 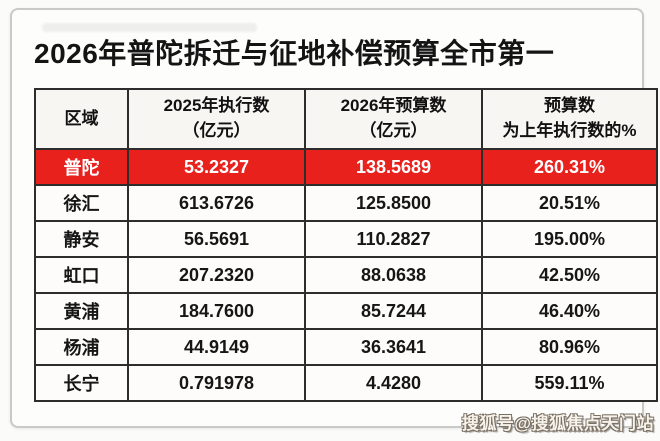 I want to click on cell-exec-2025: 613.6726, so click(x=216, y=203).